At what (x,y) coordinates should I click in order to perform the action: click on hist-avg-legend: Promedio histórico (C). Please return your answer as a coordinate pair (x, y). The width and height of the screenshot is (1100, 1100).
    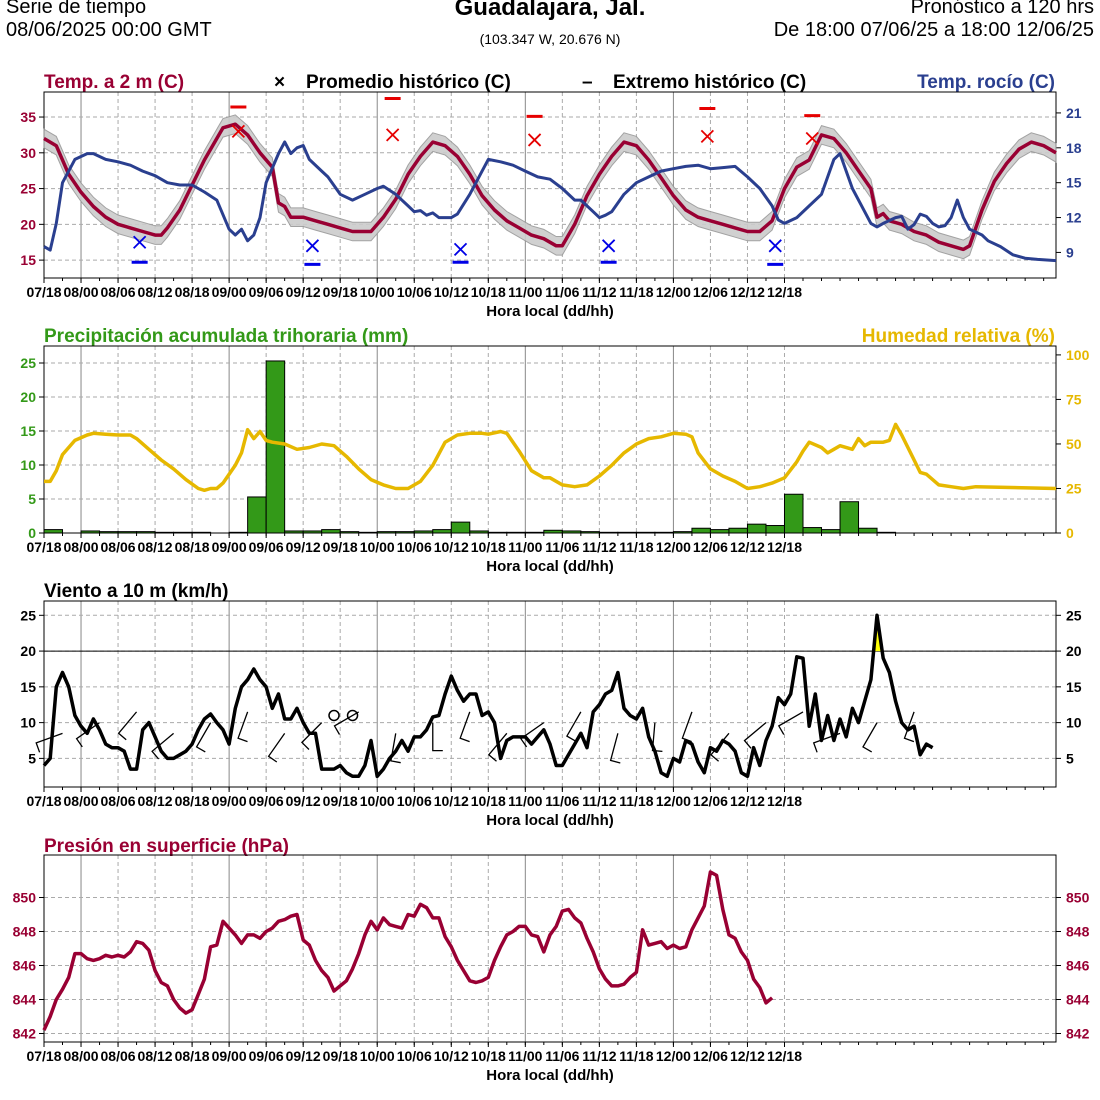
    Looking at the image, I should click on (408, 82).